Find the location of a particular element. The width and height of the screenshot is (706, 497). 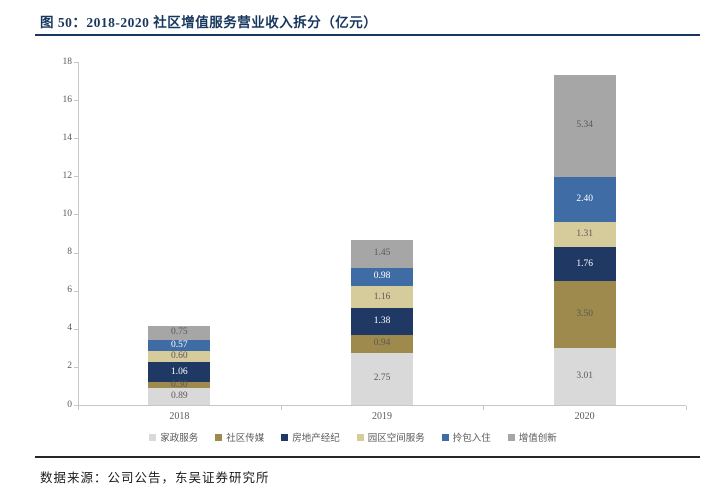

segment-value-label: 1.31 is located at coordinates (584, 234).